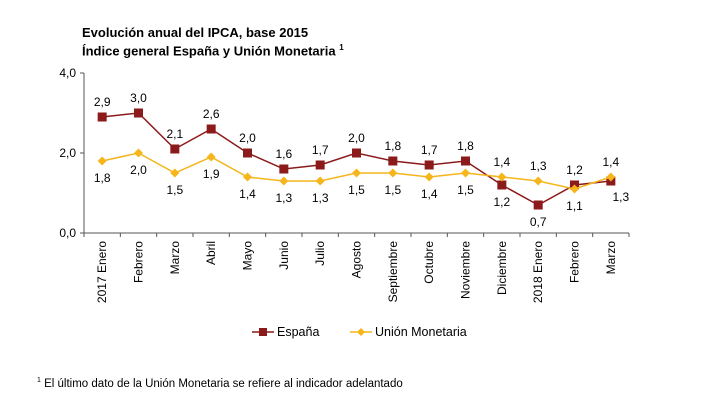  I want to click on legend-label: Unión Monetaria, so click(421, 332).